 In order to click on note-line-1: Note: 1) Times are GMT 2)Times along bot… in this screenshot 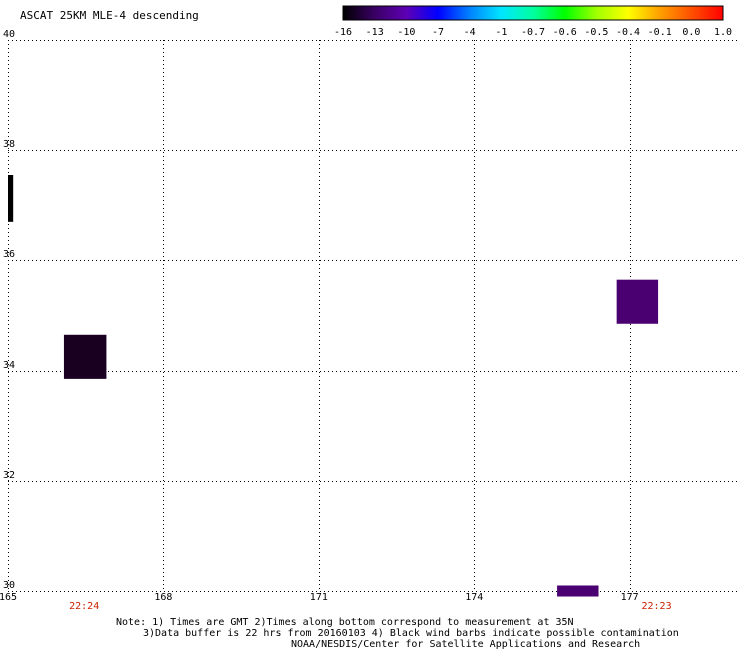, I will do `click(345, 622)`.